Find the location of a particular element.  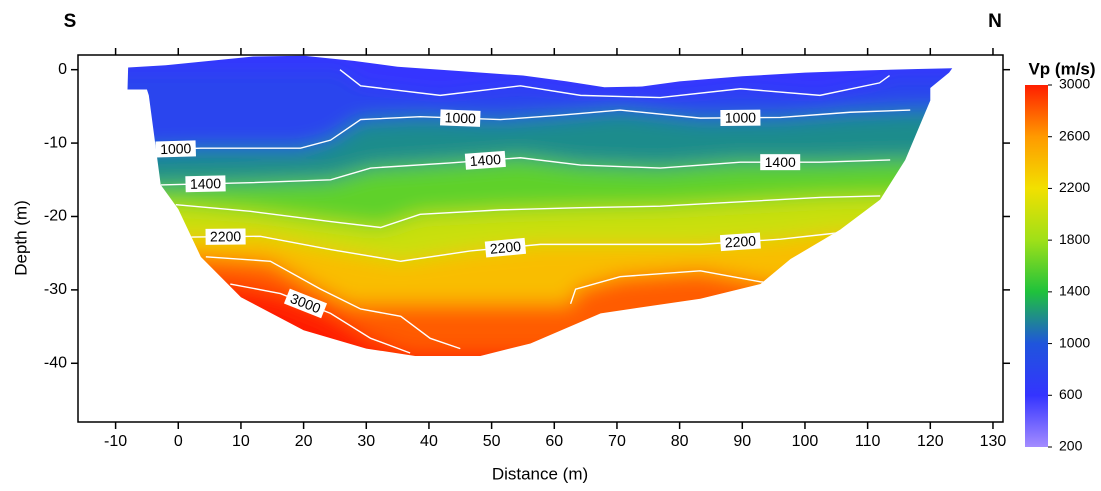

x-tick-label: 10 is located at coordinates (241, 441).